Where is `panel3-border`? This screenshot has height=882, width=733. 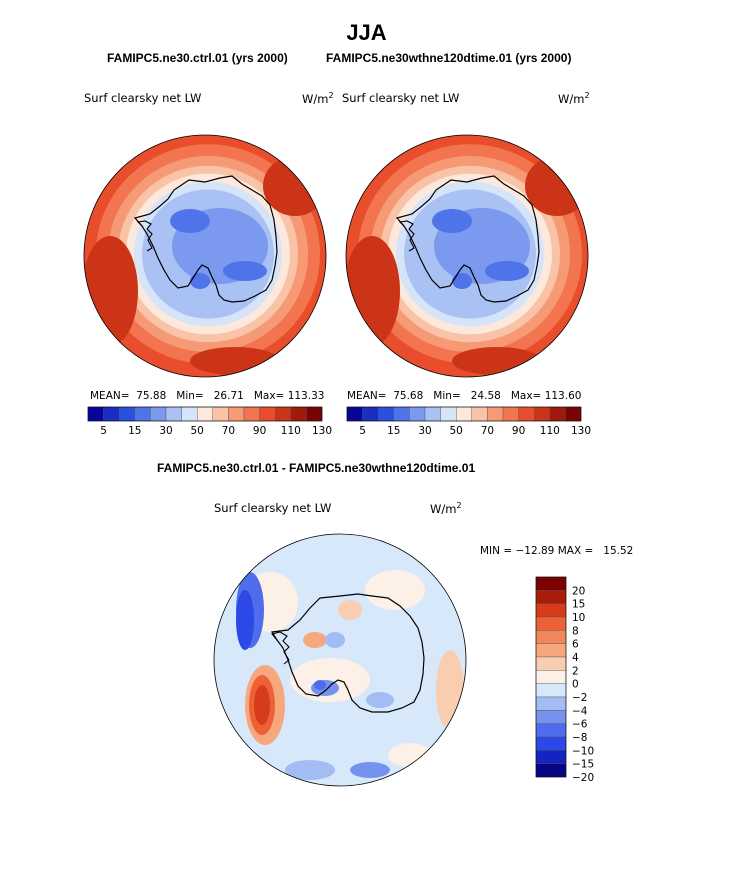
panel3-border is located at coordinates (340, 660).